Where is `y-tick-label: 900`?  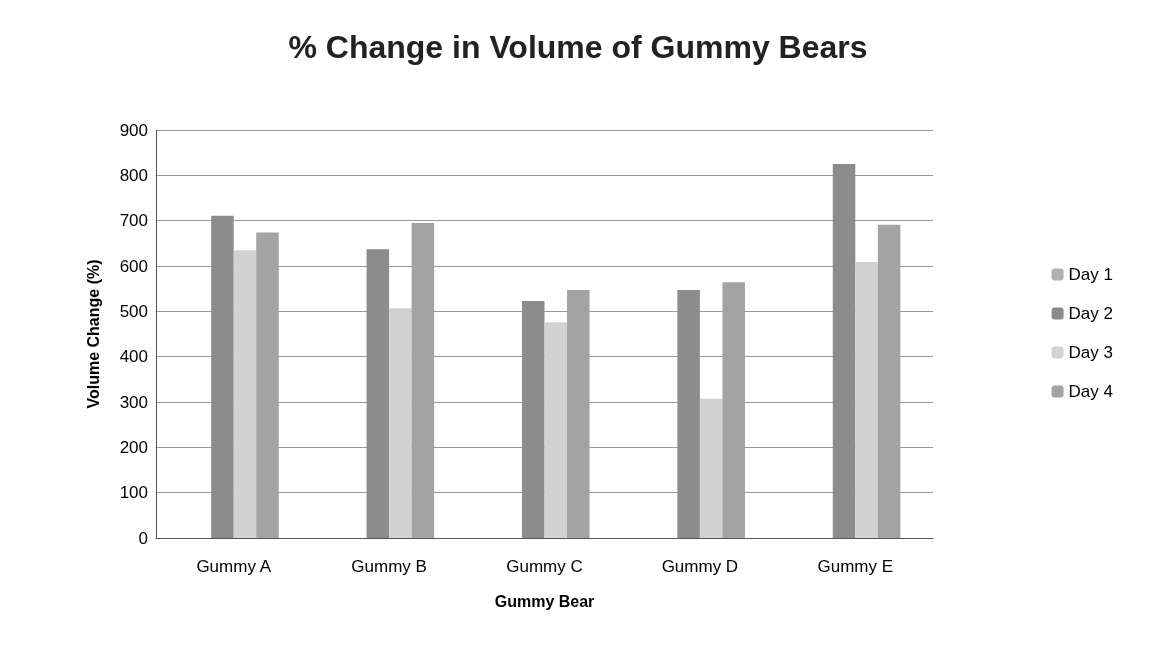
y-tick-label: 900 is located at coordinates (133, 130).